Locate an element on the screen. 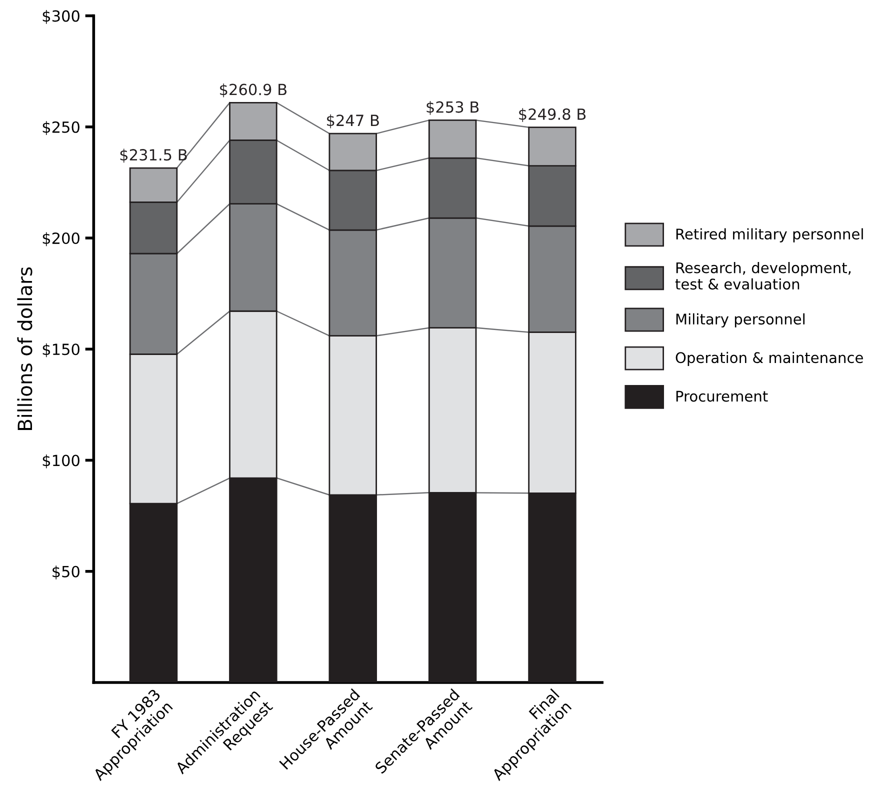  total-label: $249.8 B is located at coordinates (552, 115).